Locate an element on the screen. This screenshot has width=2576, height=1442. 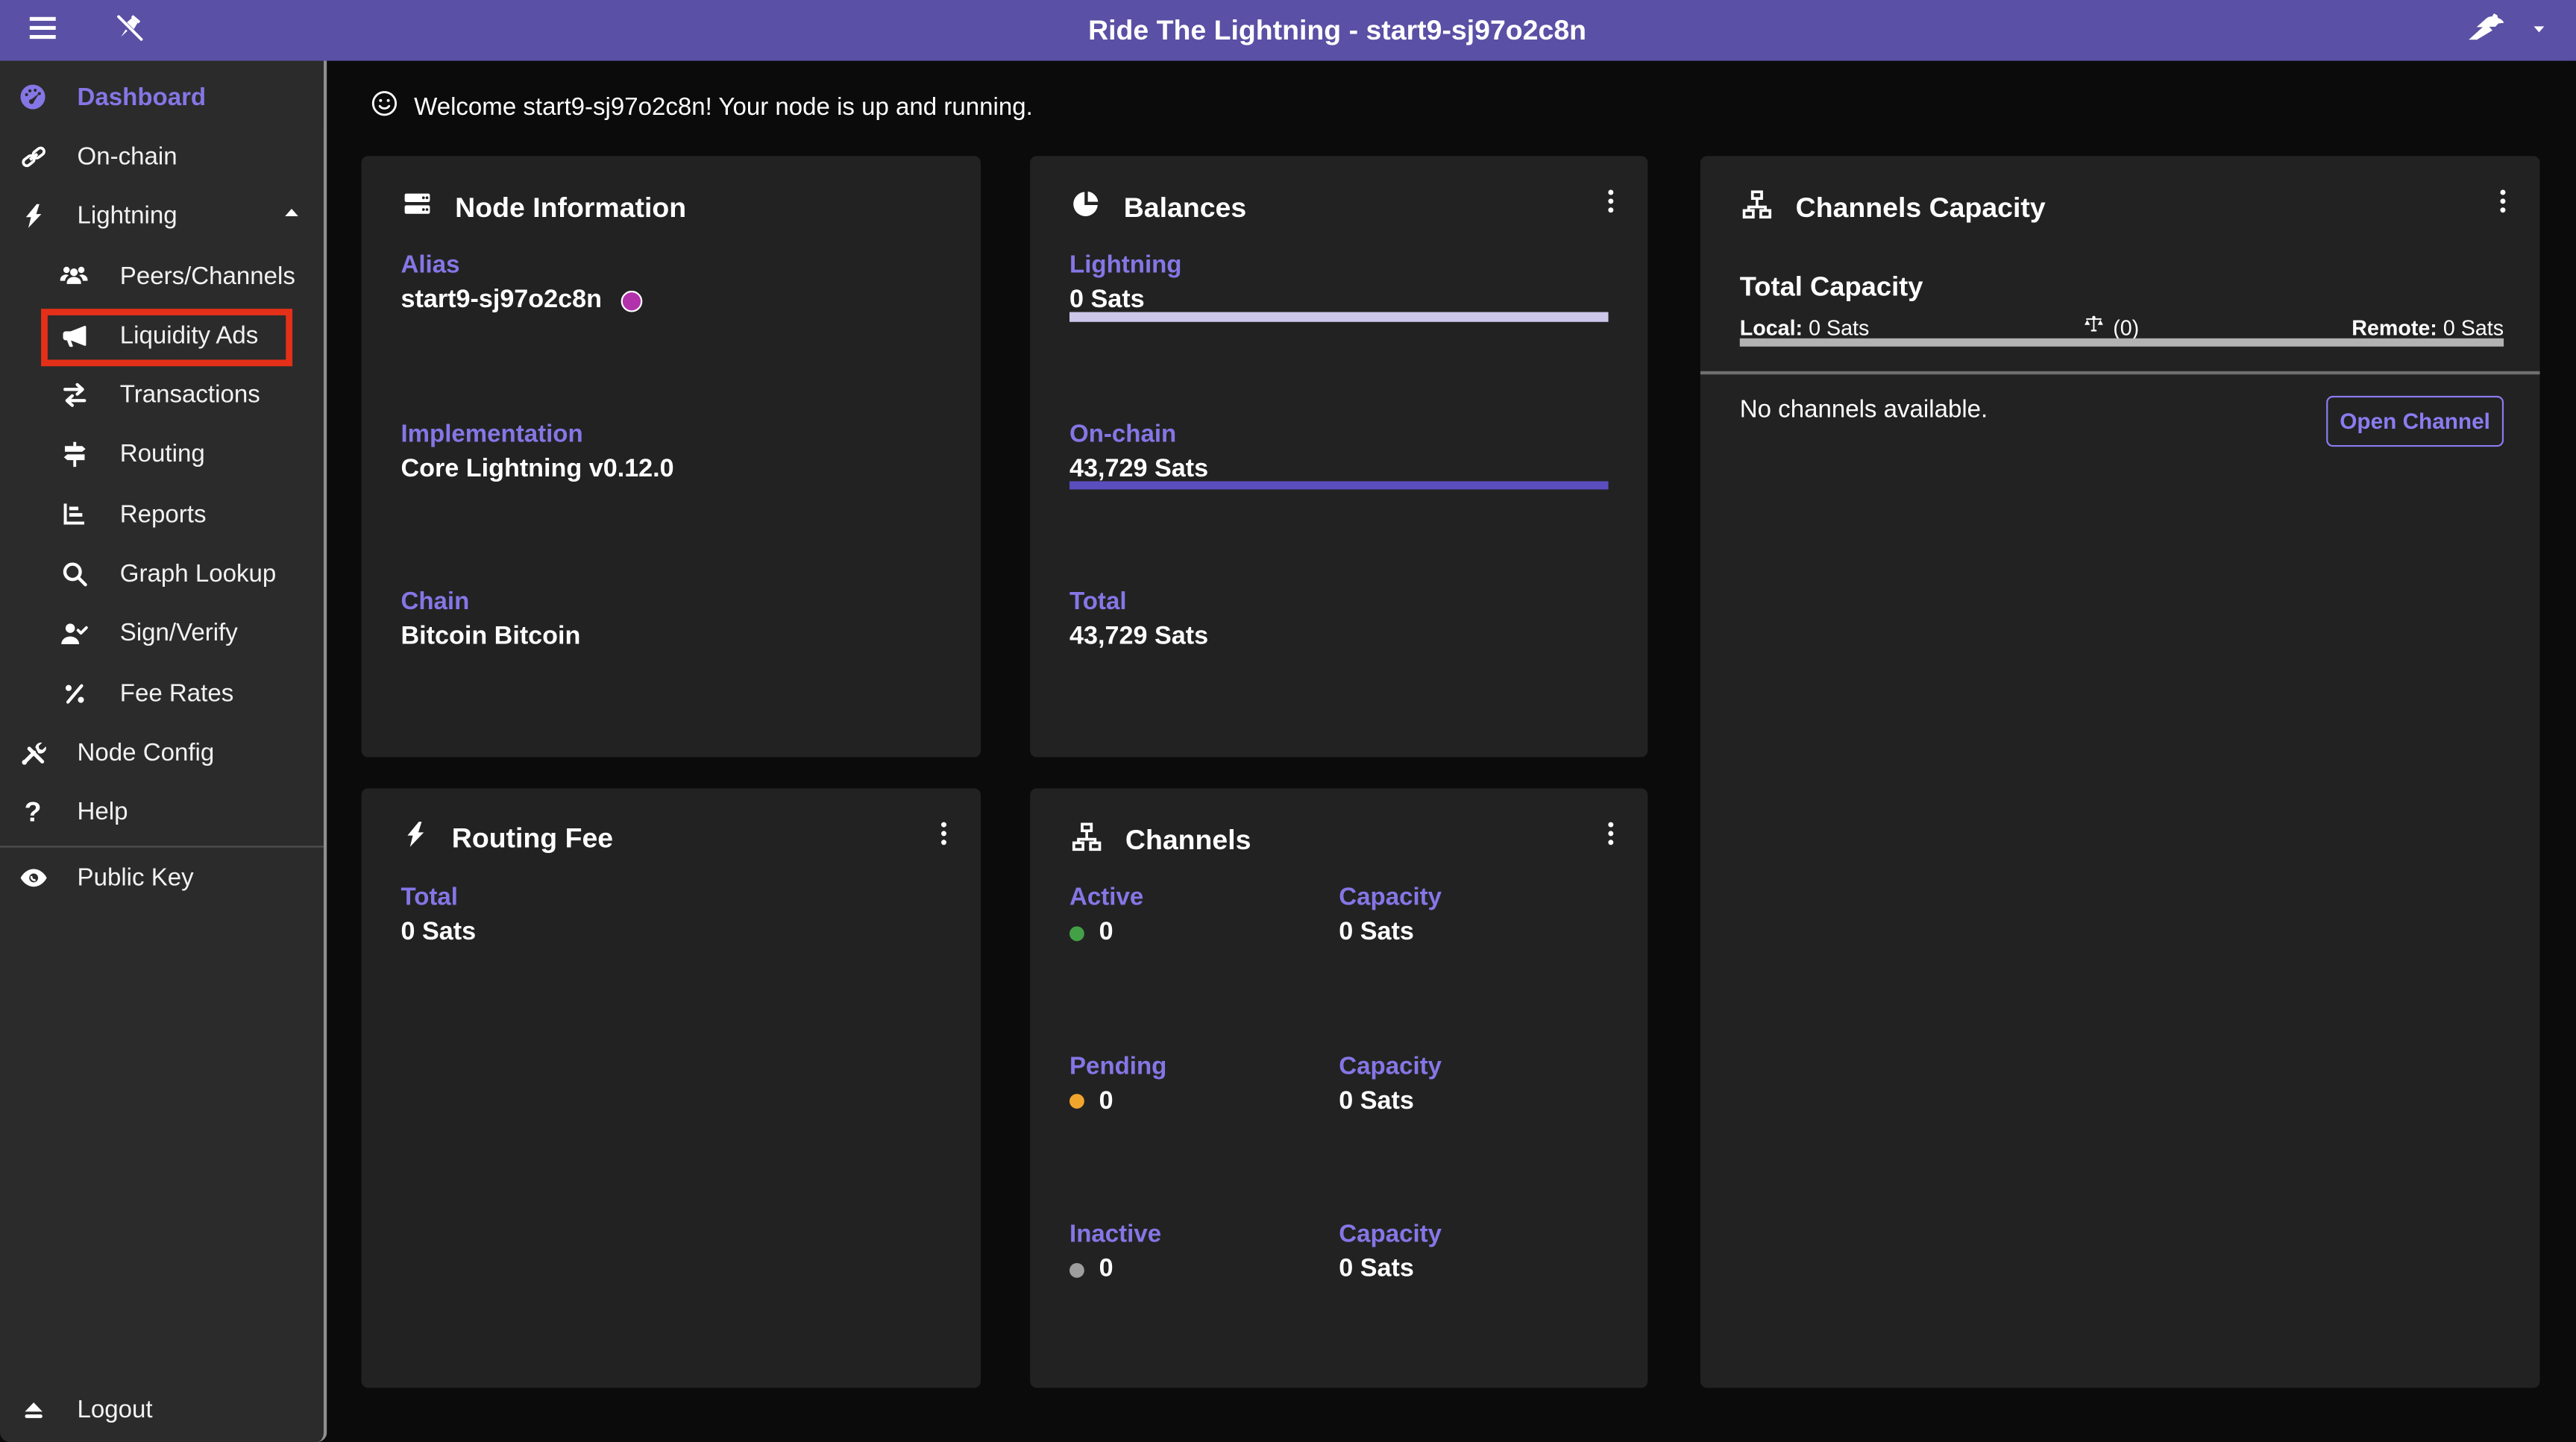
sidebar-item-liquidity-ads: Liquidity Ads is located at coordinates (162, 336).